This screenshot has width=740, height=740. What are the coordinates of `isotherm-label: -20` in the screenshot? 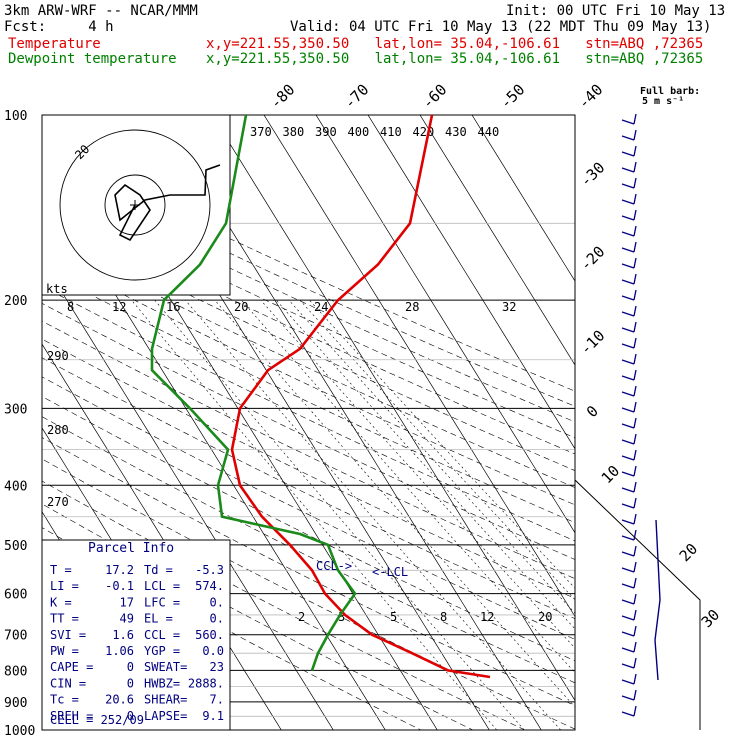 It's located at (593, 259).